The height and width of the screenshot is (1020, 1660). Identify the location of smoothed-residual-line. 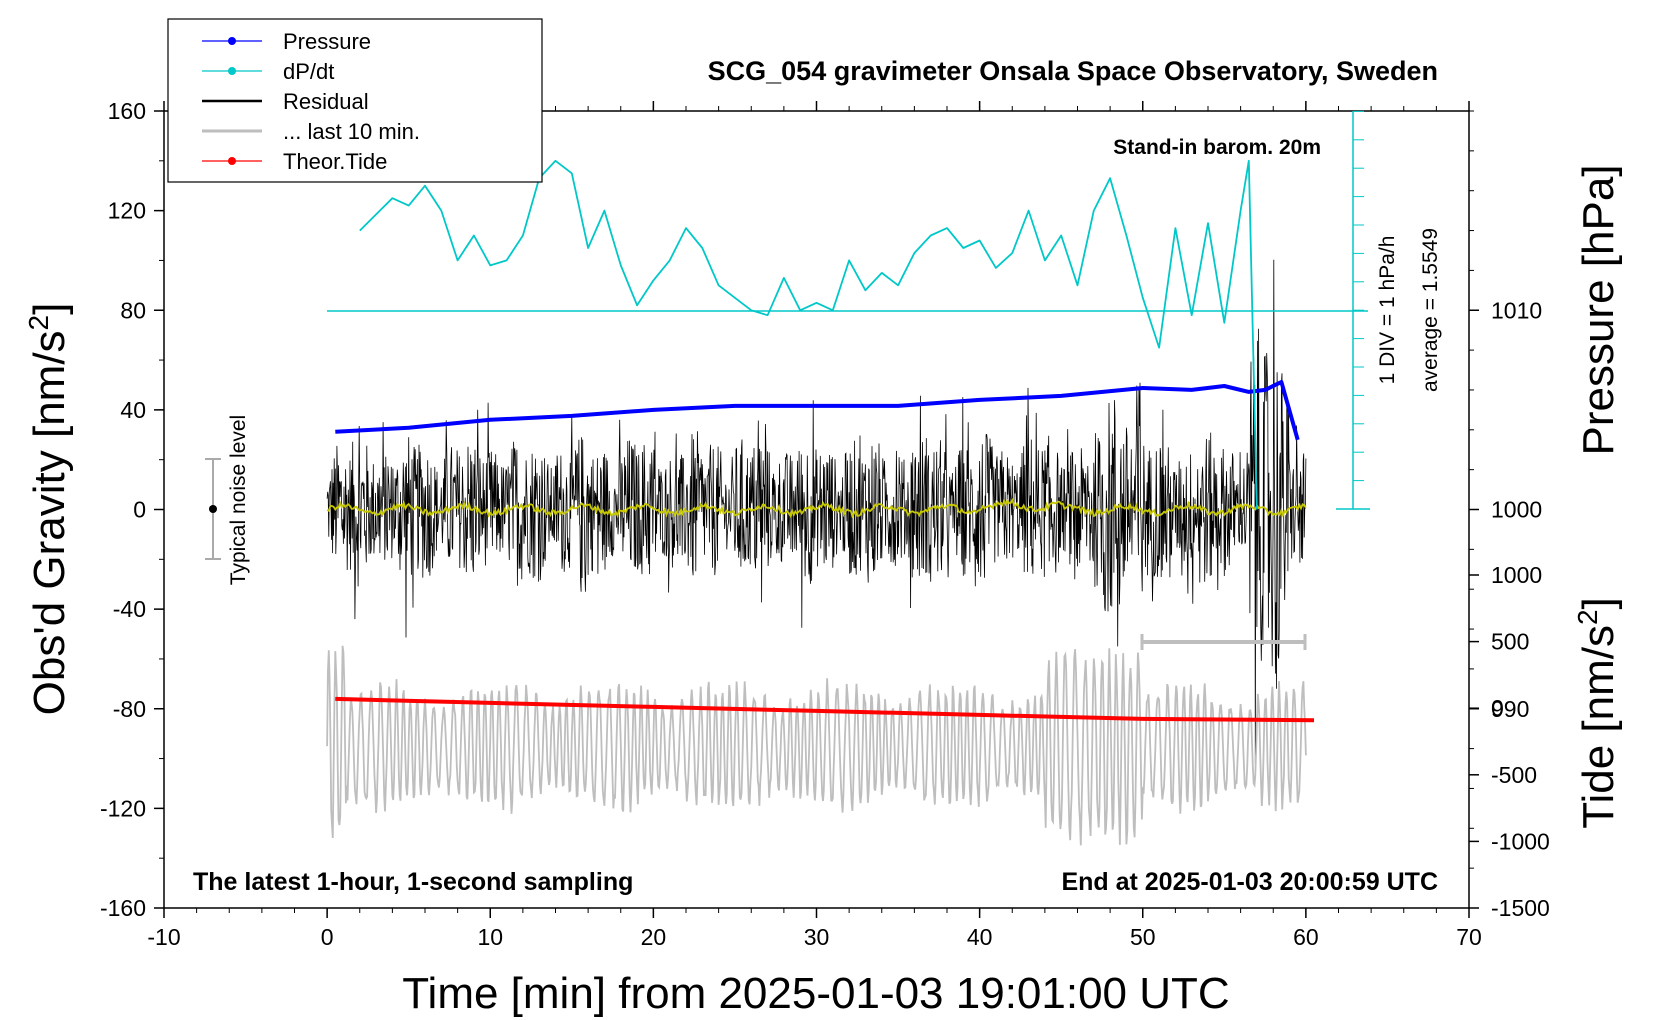
(816, 508).